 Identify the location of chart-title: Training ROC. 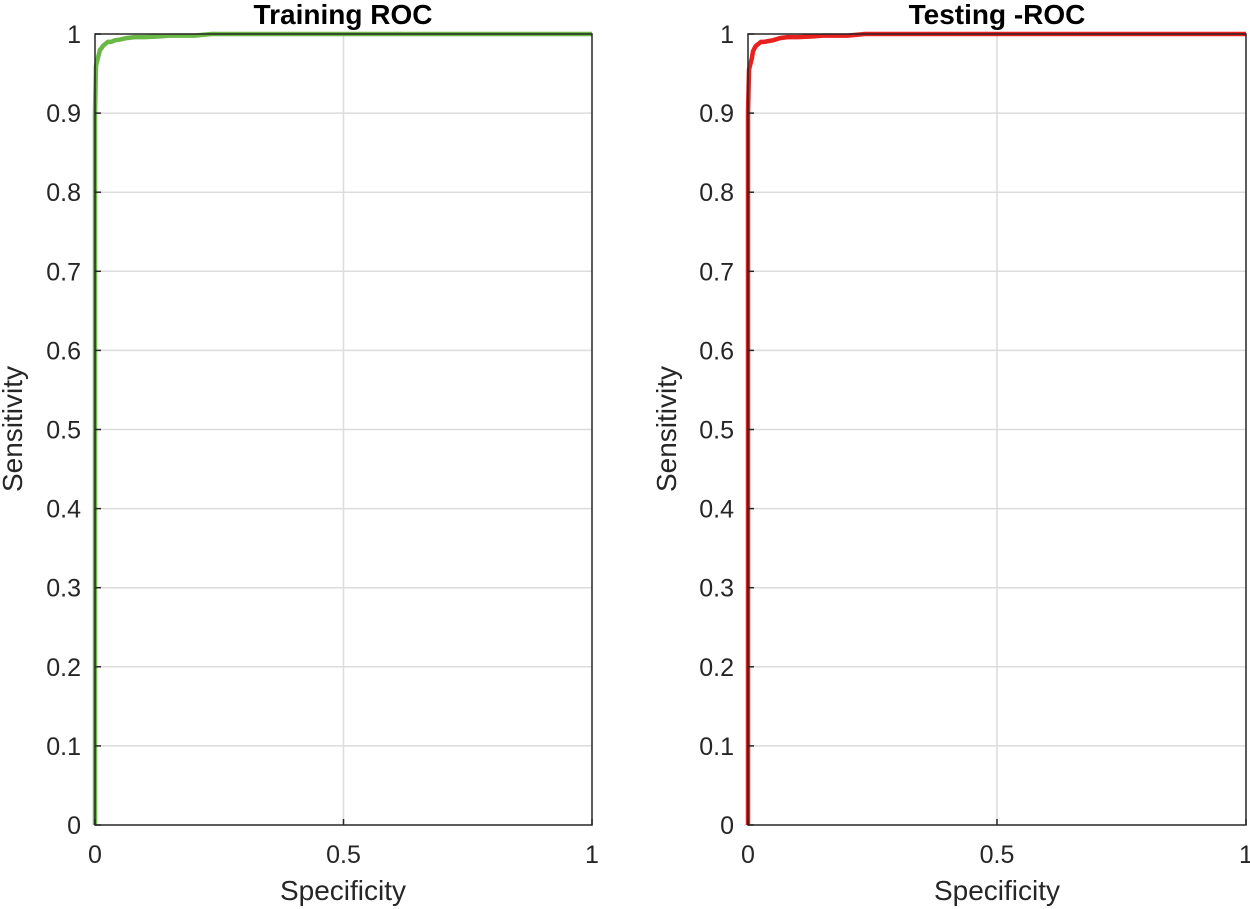
(343, 15).